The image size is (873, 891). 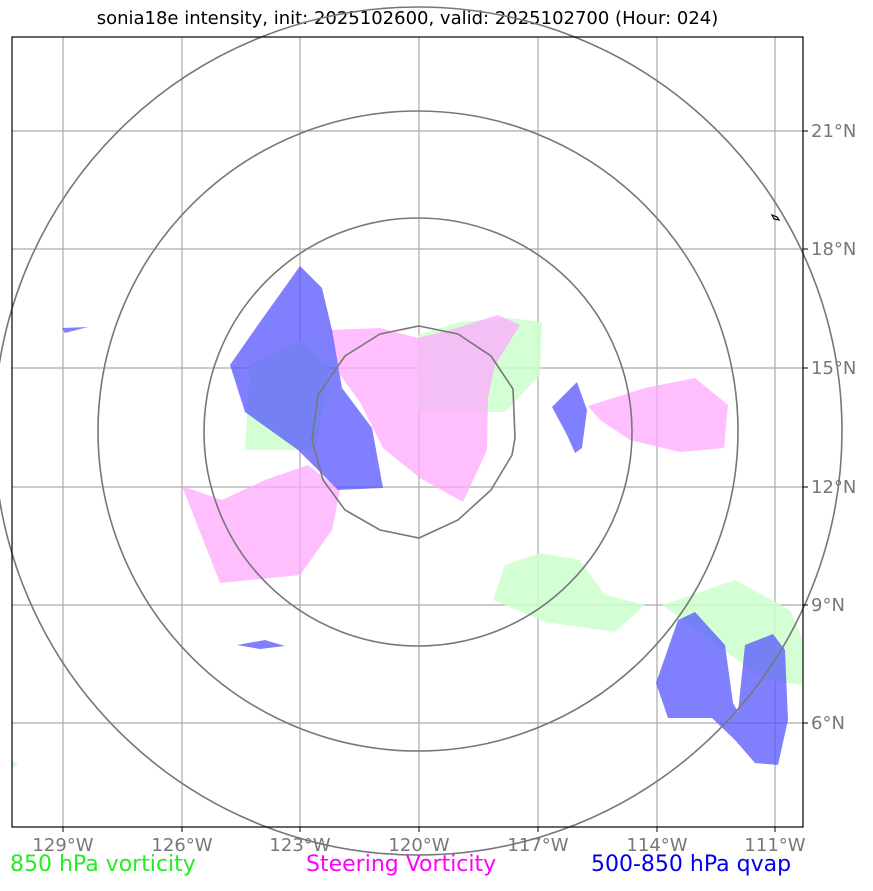 I want to click on legend-qvap: 500-850 hPa qvap, so click(x=691, y=864).